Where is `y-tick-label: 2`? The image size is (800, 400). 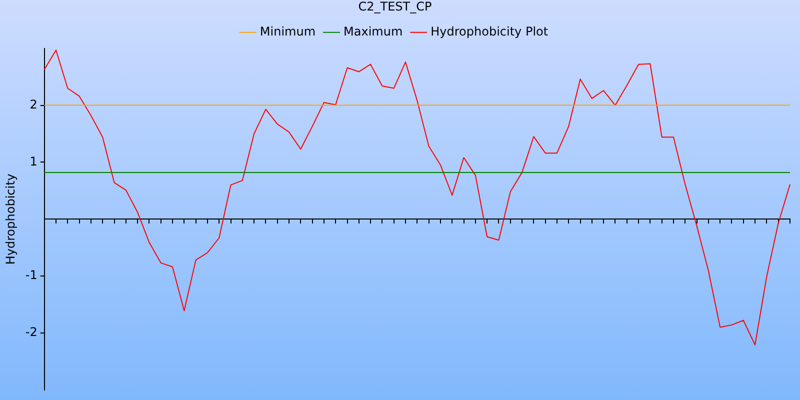
y-tick-label: 2 is located at coordinates (34, 104).